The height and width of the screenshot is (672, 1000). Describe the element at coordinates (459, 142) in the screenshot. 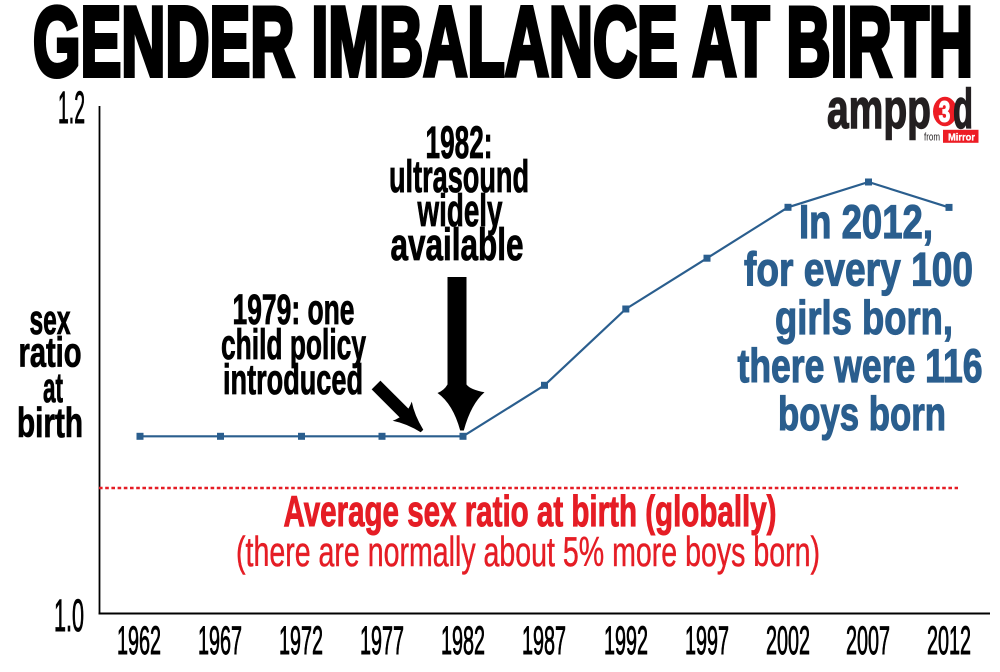

I see `svg-text: 1982:` at that location.